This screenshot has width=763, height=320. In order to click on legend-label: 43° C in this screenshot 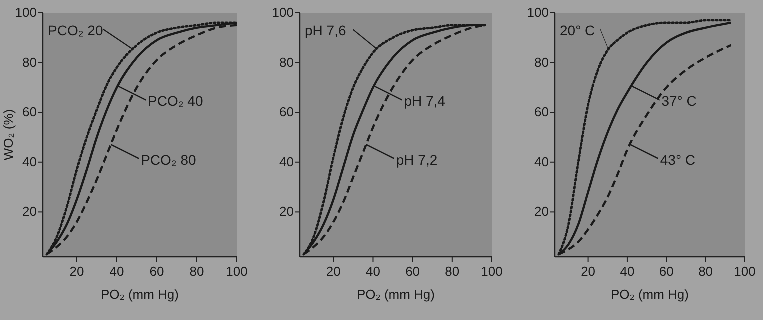, I will do `click(678, 160)`.